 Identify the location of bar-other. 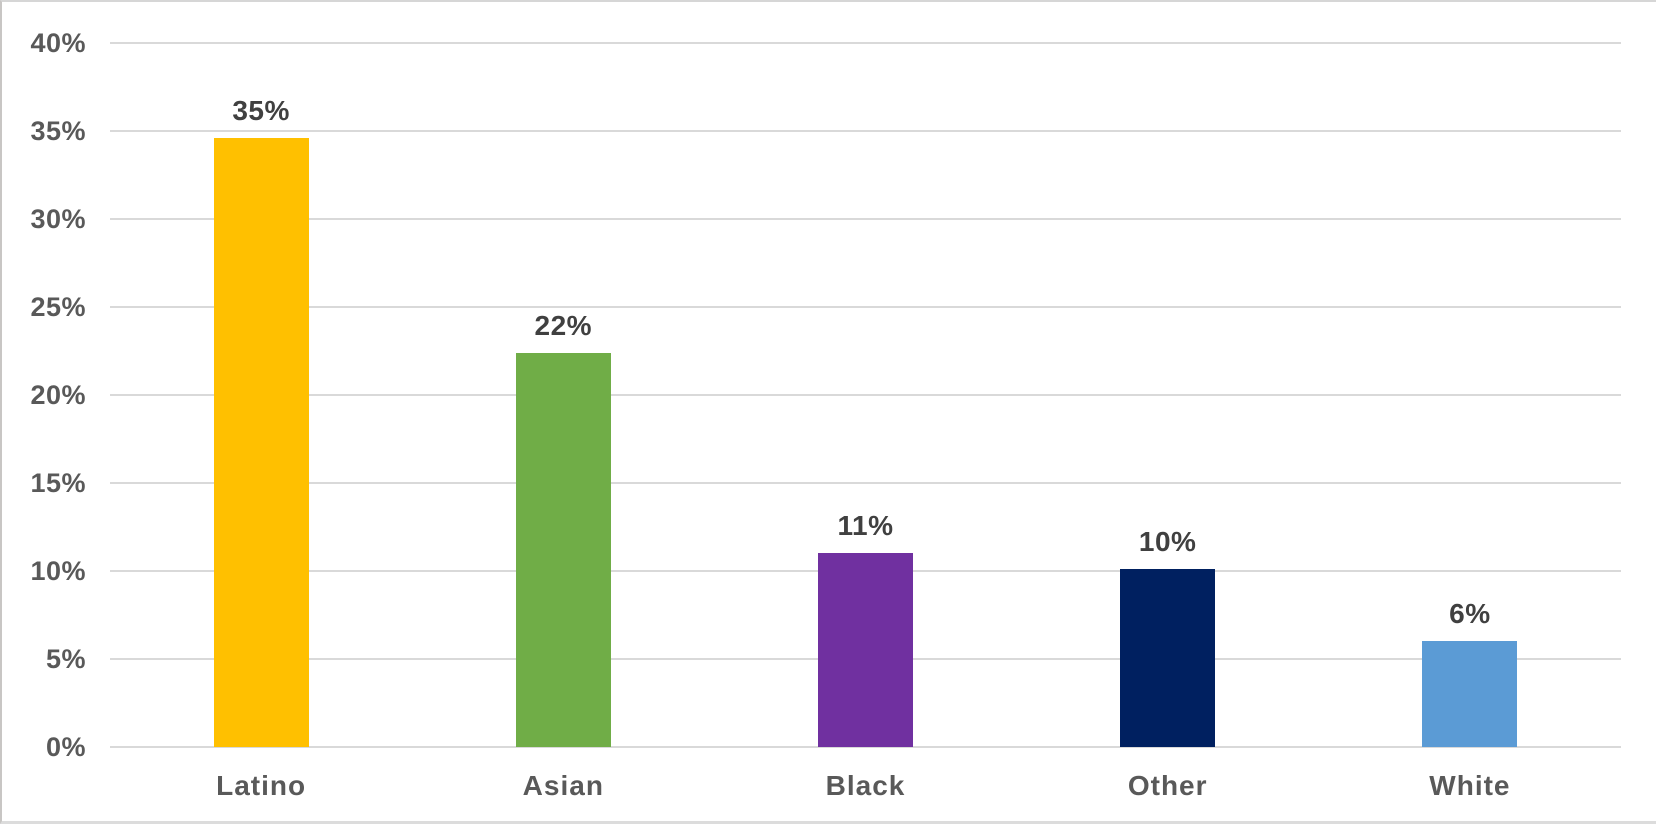
(1168, 658).